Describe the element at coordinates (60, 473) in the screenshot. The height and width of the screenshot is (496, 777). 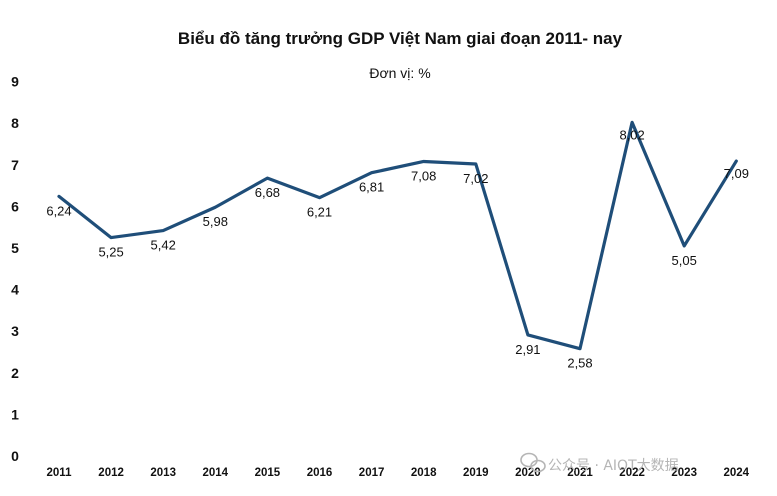
I see `x-tick-label: 2011` at that location.